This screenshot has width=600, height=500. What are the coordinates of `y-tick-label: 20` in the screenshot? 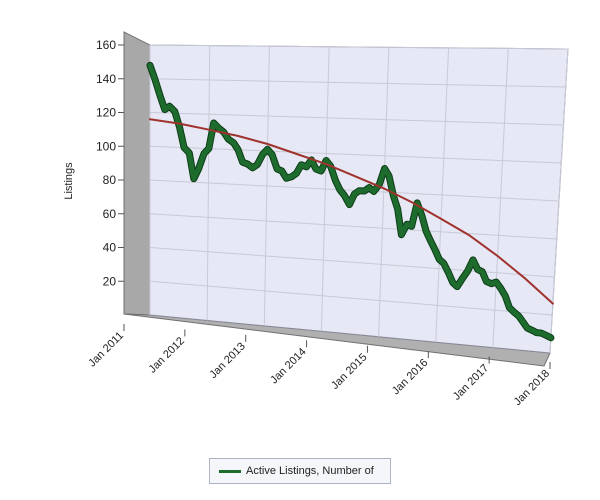 It's located at (110, 281).